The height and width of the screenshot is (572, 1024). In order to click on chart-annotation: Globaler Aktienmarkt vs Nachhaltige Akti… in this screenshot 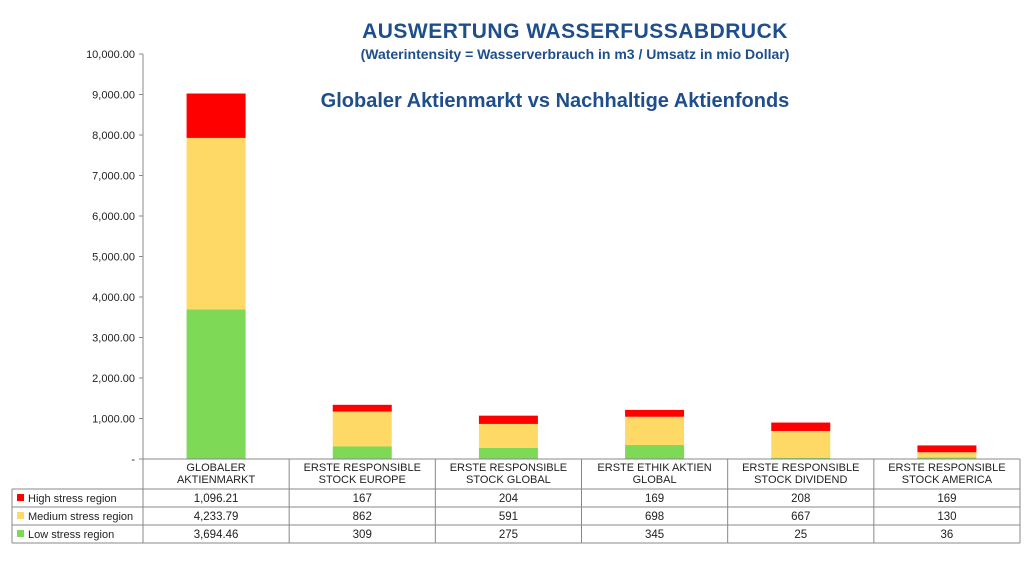, I will do `click(555, 101)`.